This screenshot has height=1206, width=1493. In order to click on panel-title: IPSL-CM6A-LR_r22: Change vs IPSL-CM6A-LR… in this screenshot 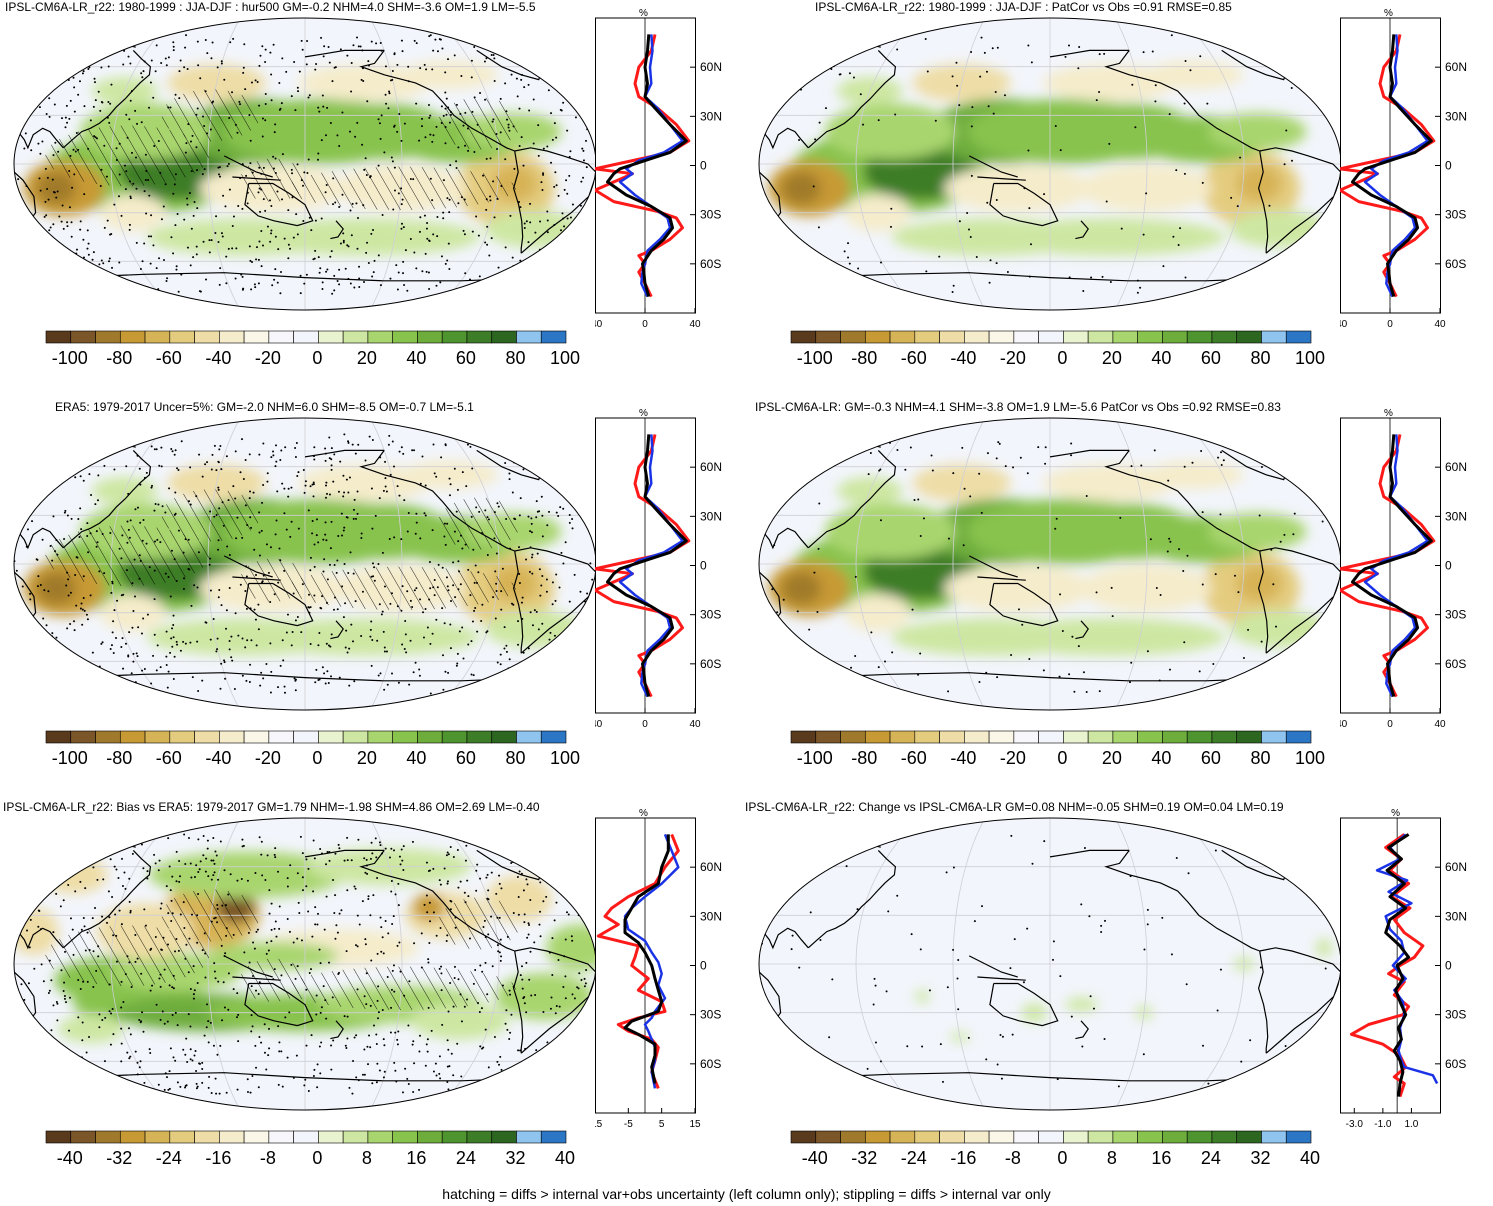, I will do `click(1014, 807)`.